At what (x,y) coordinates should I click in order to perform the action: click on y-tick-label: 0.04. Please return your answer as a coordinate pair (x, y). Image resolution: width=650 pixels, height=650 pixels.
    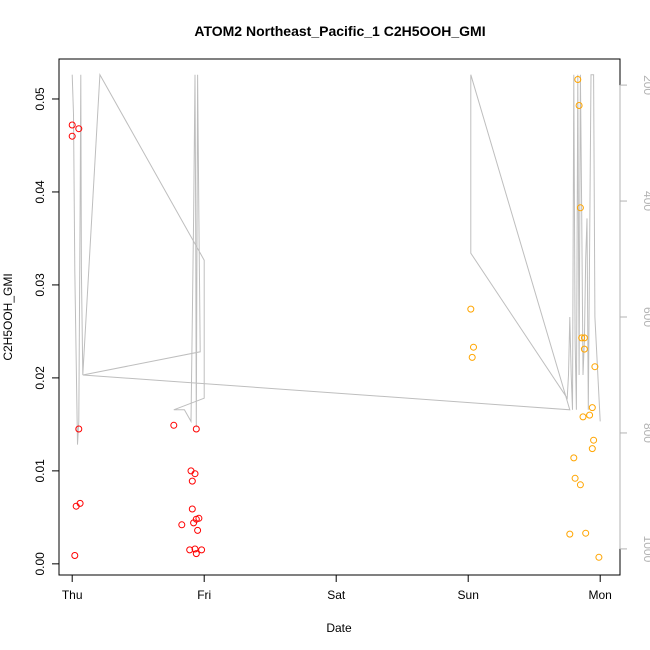
    Looking at the image, I should click on (40, 192).